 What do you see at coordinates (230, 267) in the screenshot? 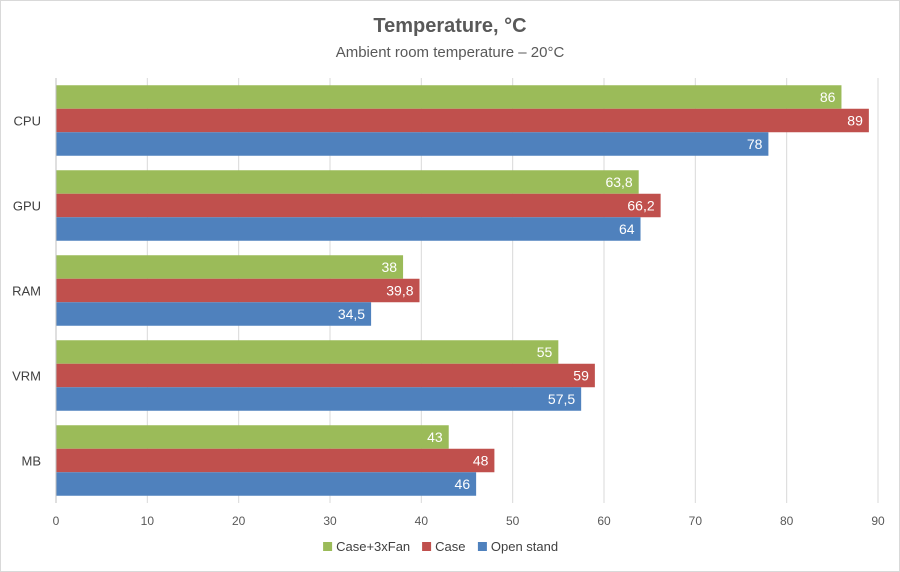
I see `bar-ram-case-3xfan` at bounding box center [230, 267].